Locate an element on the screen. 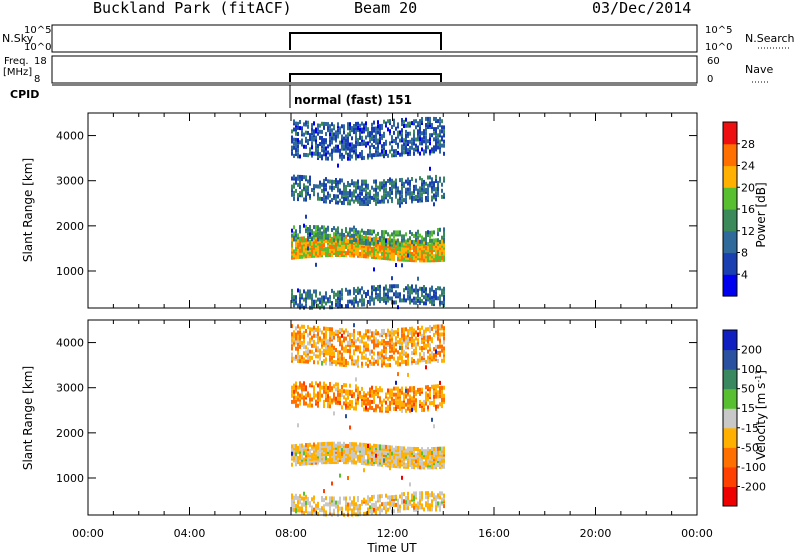 This screenshot has width=800, height=558. colorbar-tick-label: -50 is located at coordinates (750, 447).